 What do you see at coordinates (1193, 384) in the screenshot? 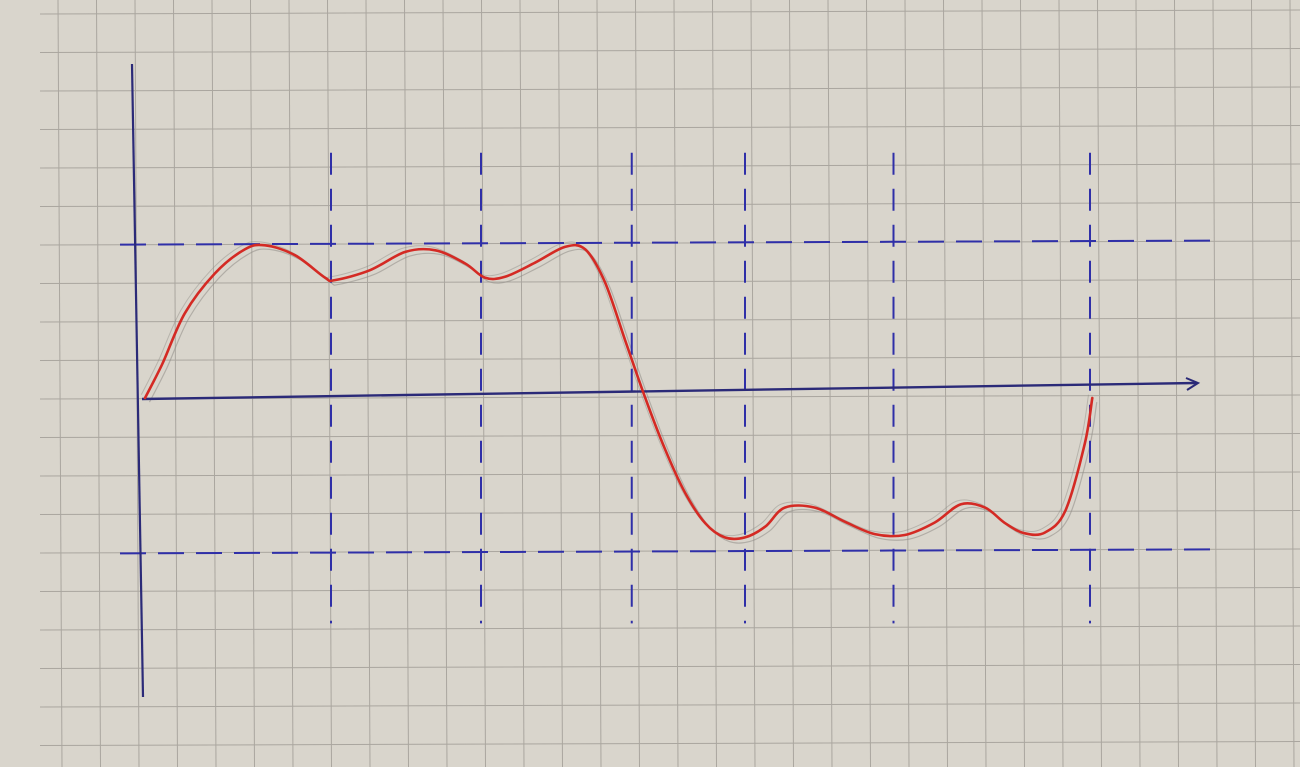
I see `x-axis-arrowhead` at bounding box center [1193, 384].